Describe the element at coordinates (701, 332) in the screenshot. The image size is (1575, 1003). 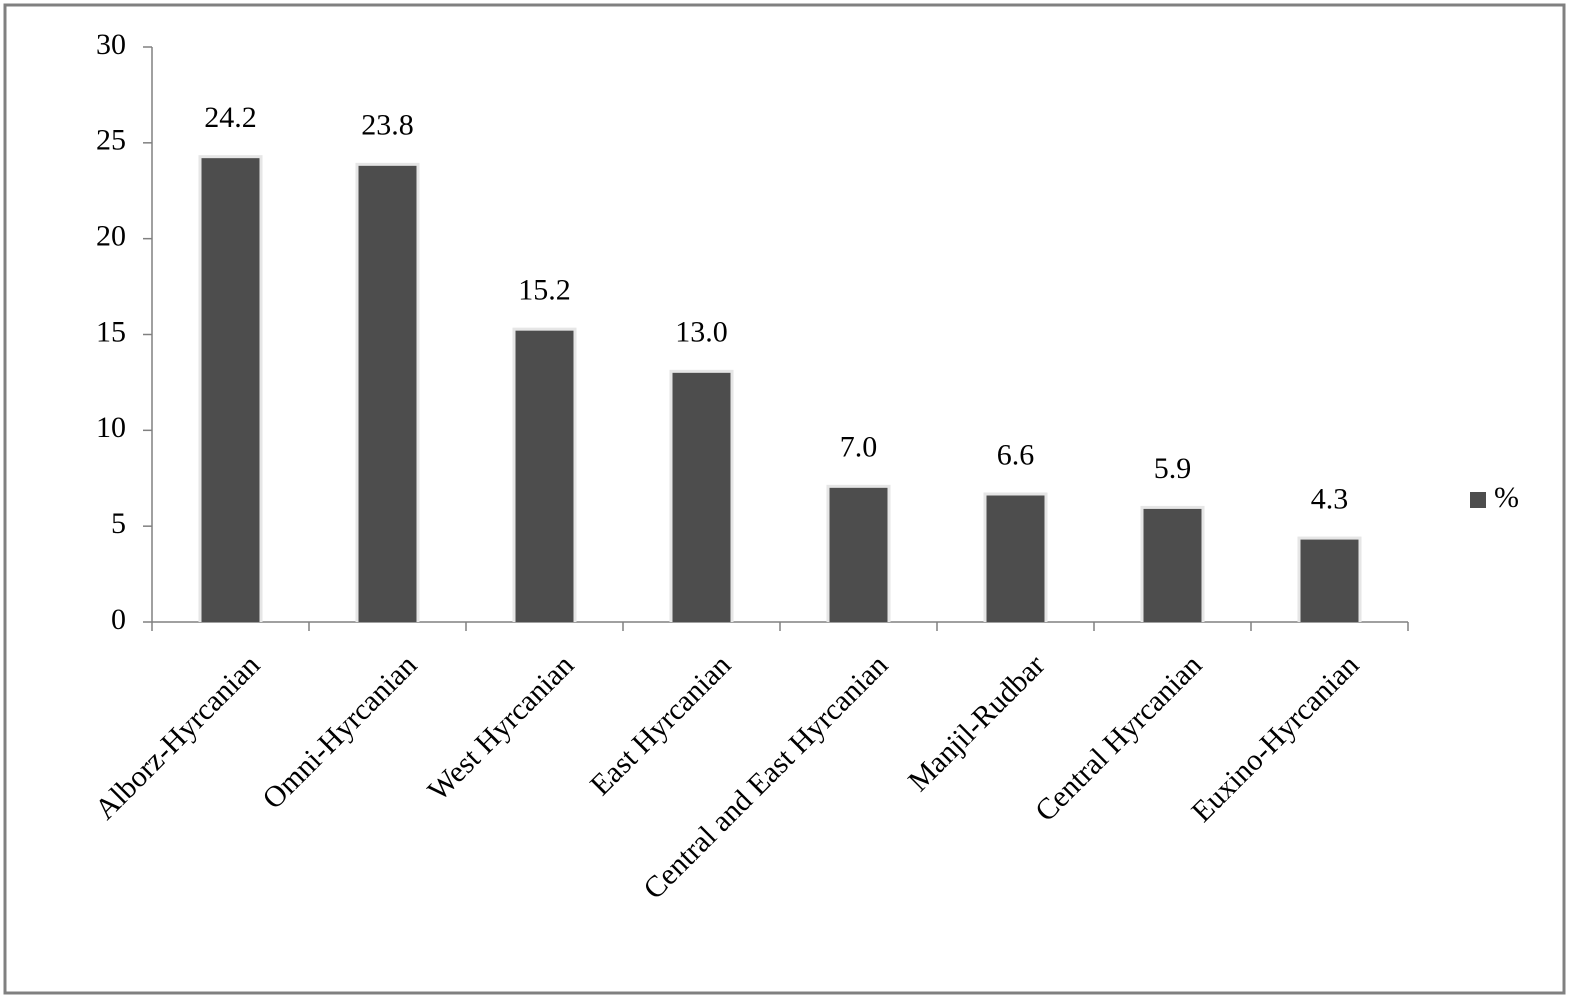
I see `data-label: 13.0` at that location.